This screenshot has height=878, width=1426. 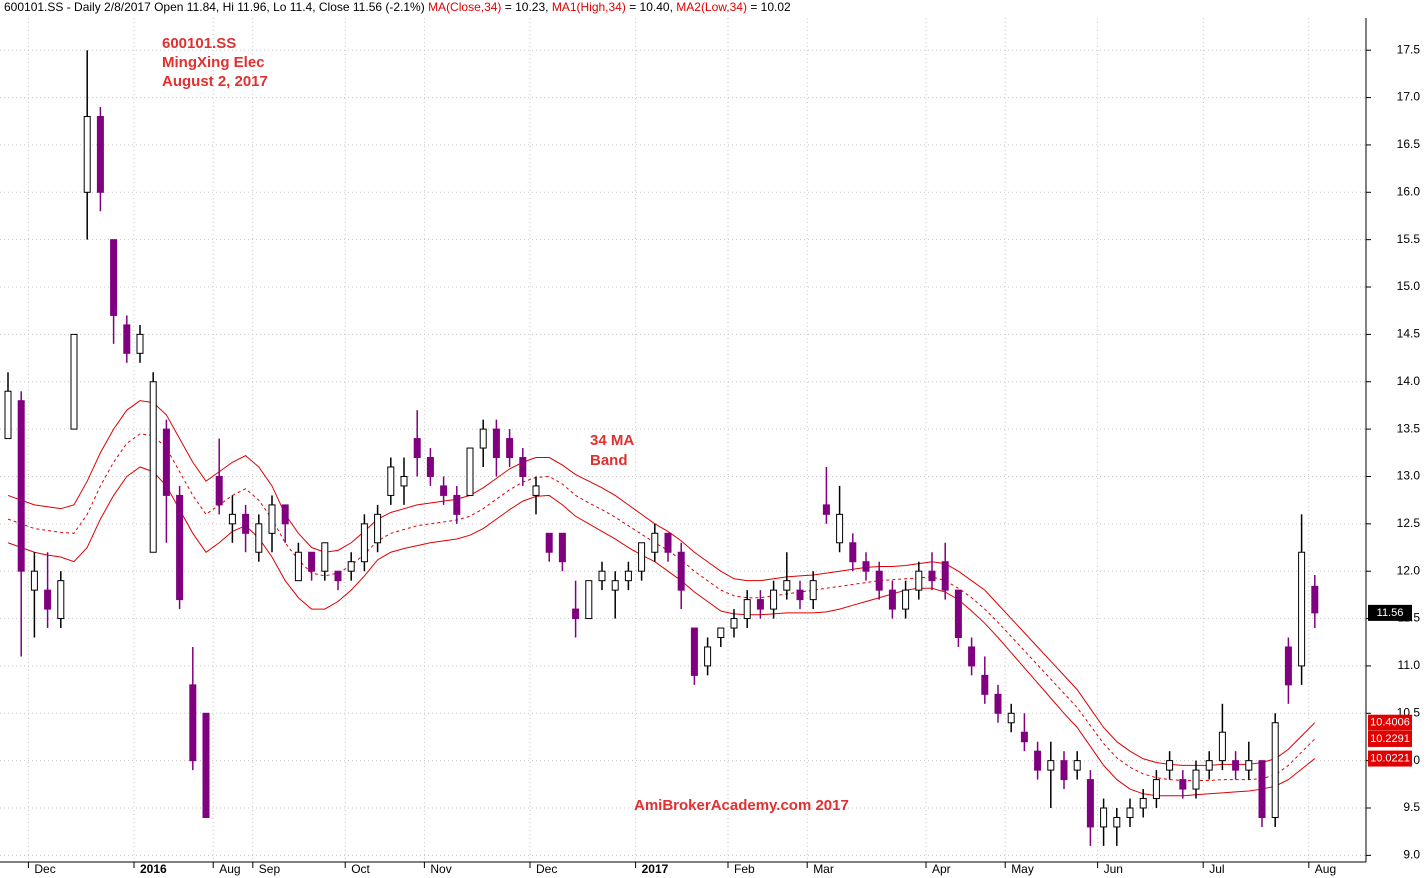 I want to click on y-tick-label: 12.0, so click(x=1409, y=570).